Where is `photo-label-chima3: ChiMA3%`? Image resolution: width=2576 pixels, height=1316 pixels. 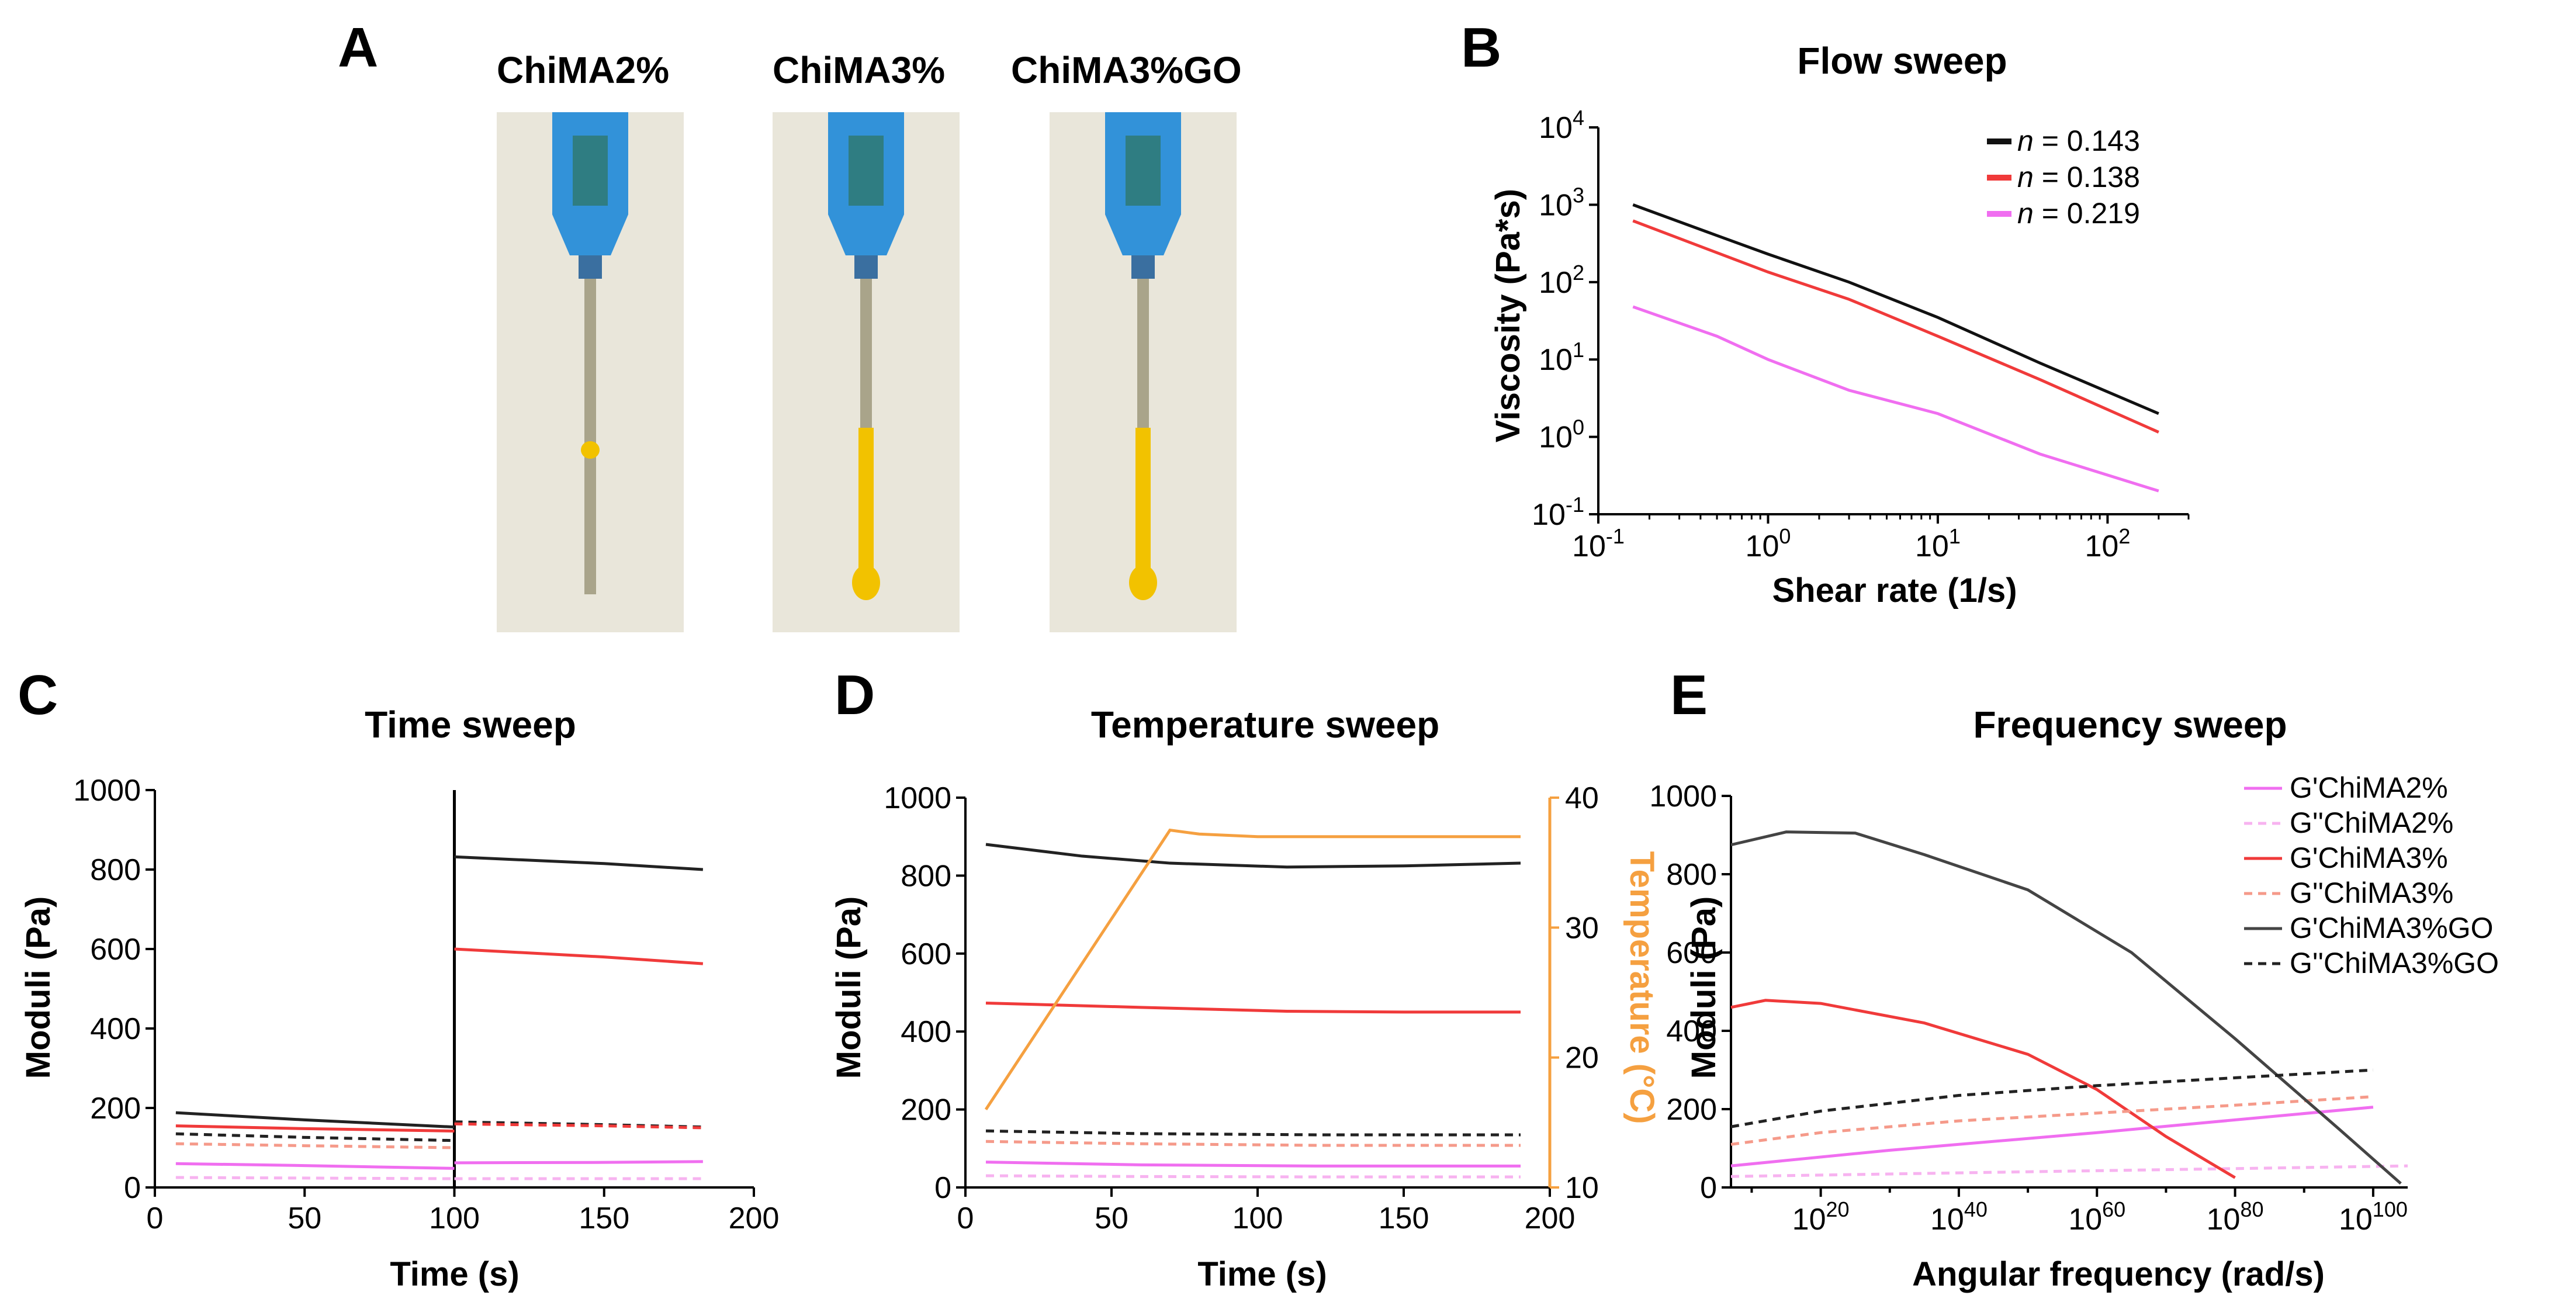
photo-label-chima3: ChiMA3% is located at coordinates (860, 70).